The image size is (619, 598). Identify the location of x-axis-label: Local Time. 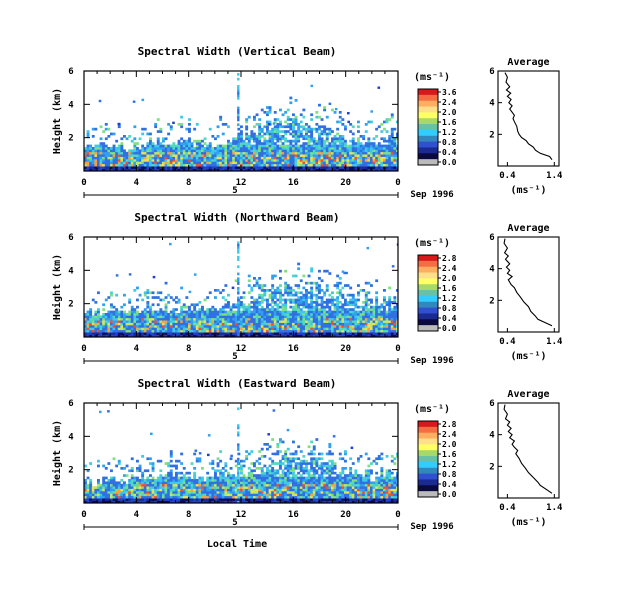
(237, 544).